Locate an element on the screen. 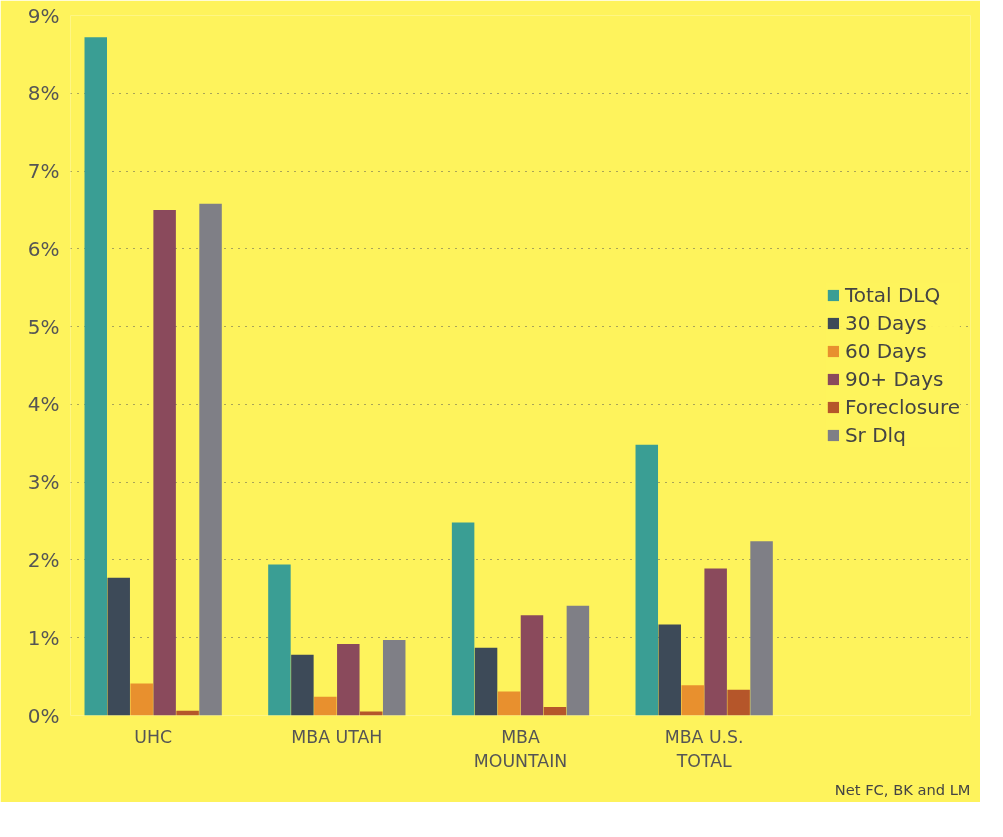 The width and height of the screenshot is (1003, 837). y-tick-label: 9% is located at coordinates (43, 15).